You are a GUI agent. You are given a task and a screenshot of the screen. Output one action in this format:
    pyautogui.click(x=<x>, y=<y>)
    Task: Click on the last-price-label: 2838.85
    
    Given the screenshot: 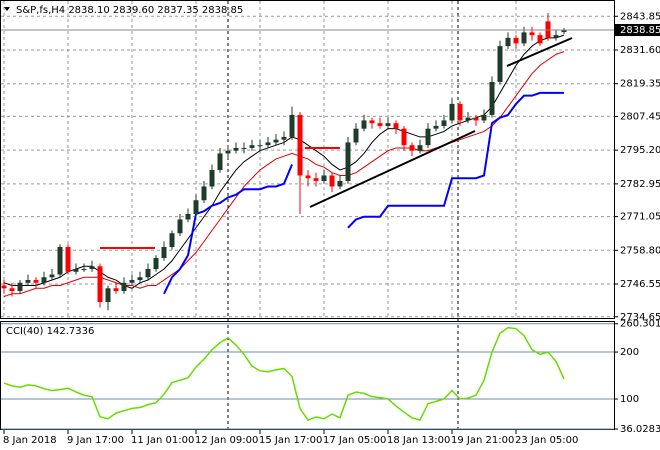 What is the action you would take?
    pyautogui.click(x=640, y=30)
    